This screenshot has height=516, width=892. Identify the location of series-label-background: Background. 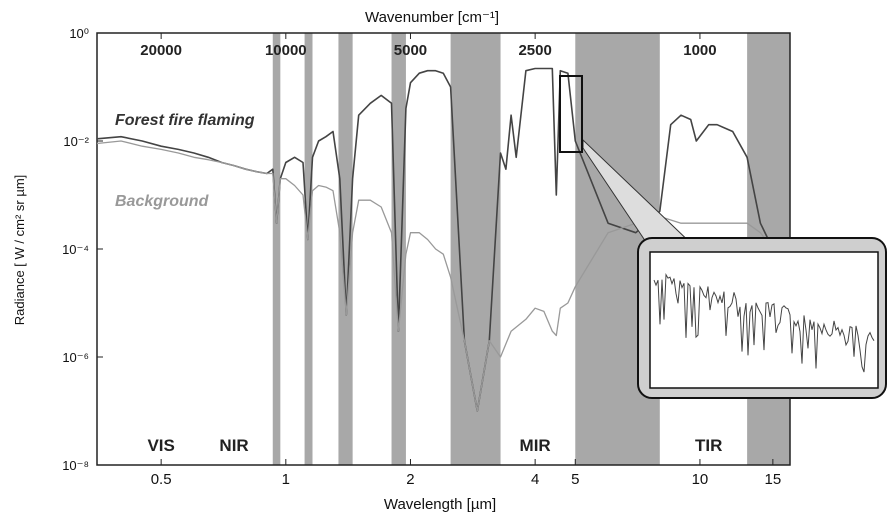
(162, 201).